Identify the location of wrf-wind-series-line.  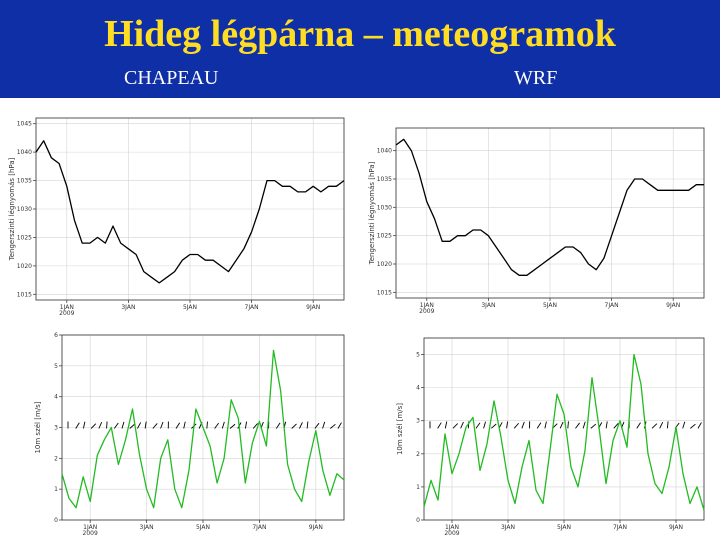
(564, 432).